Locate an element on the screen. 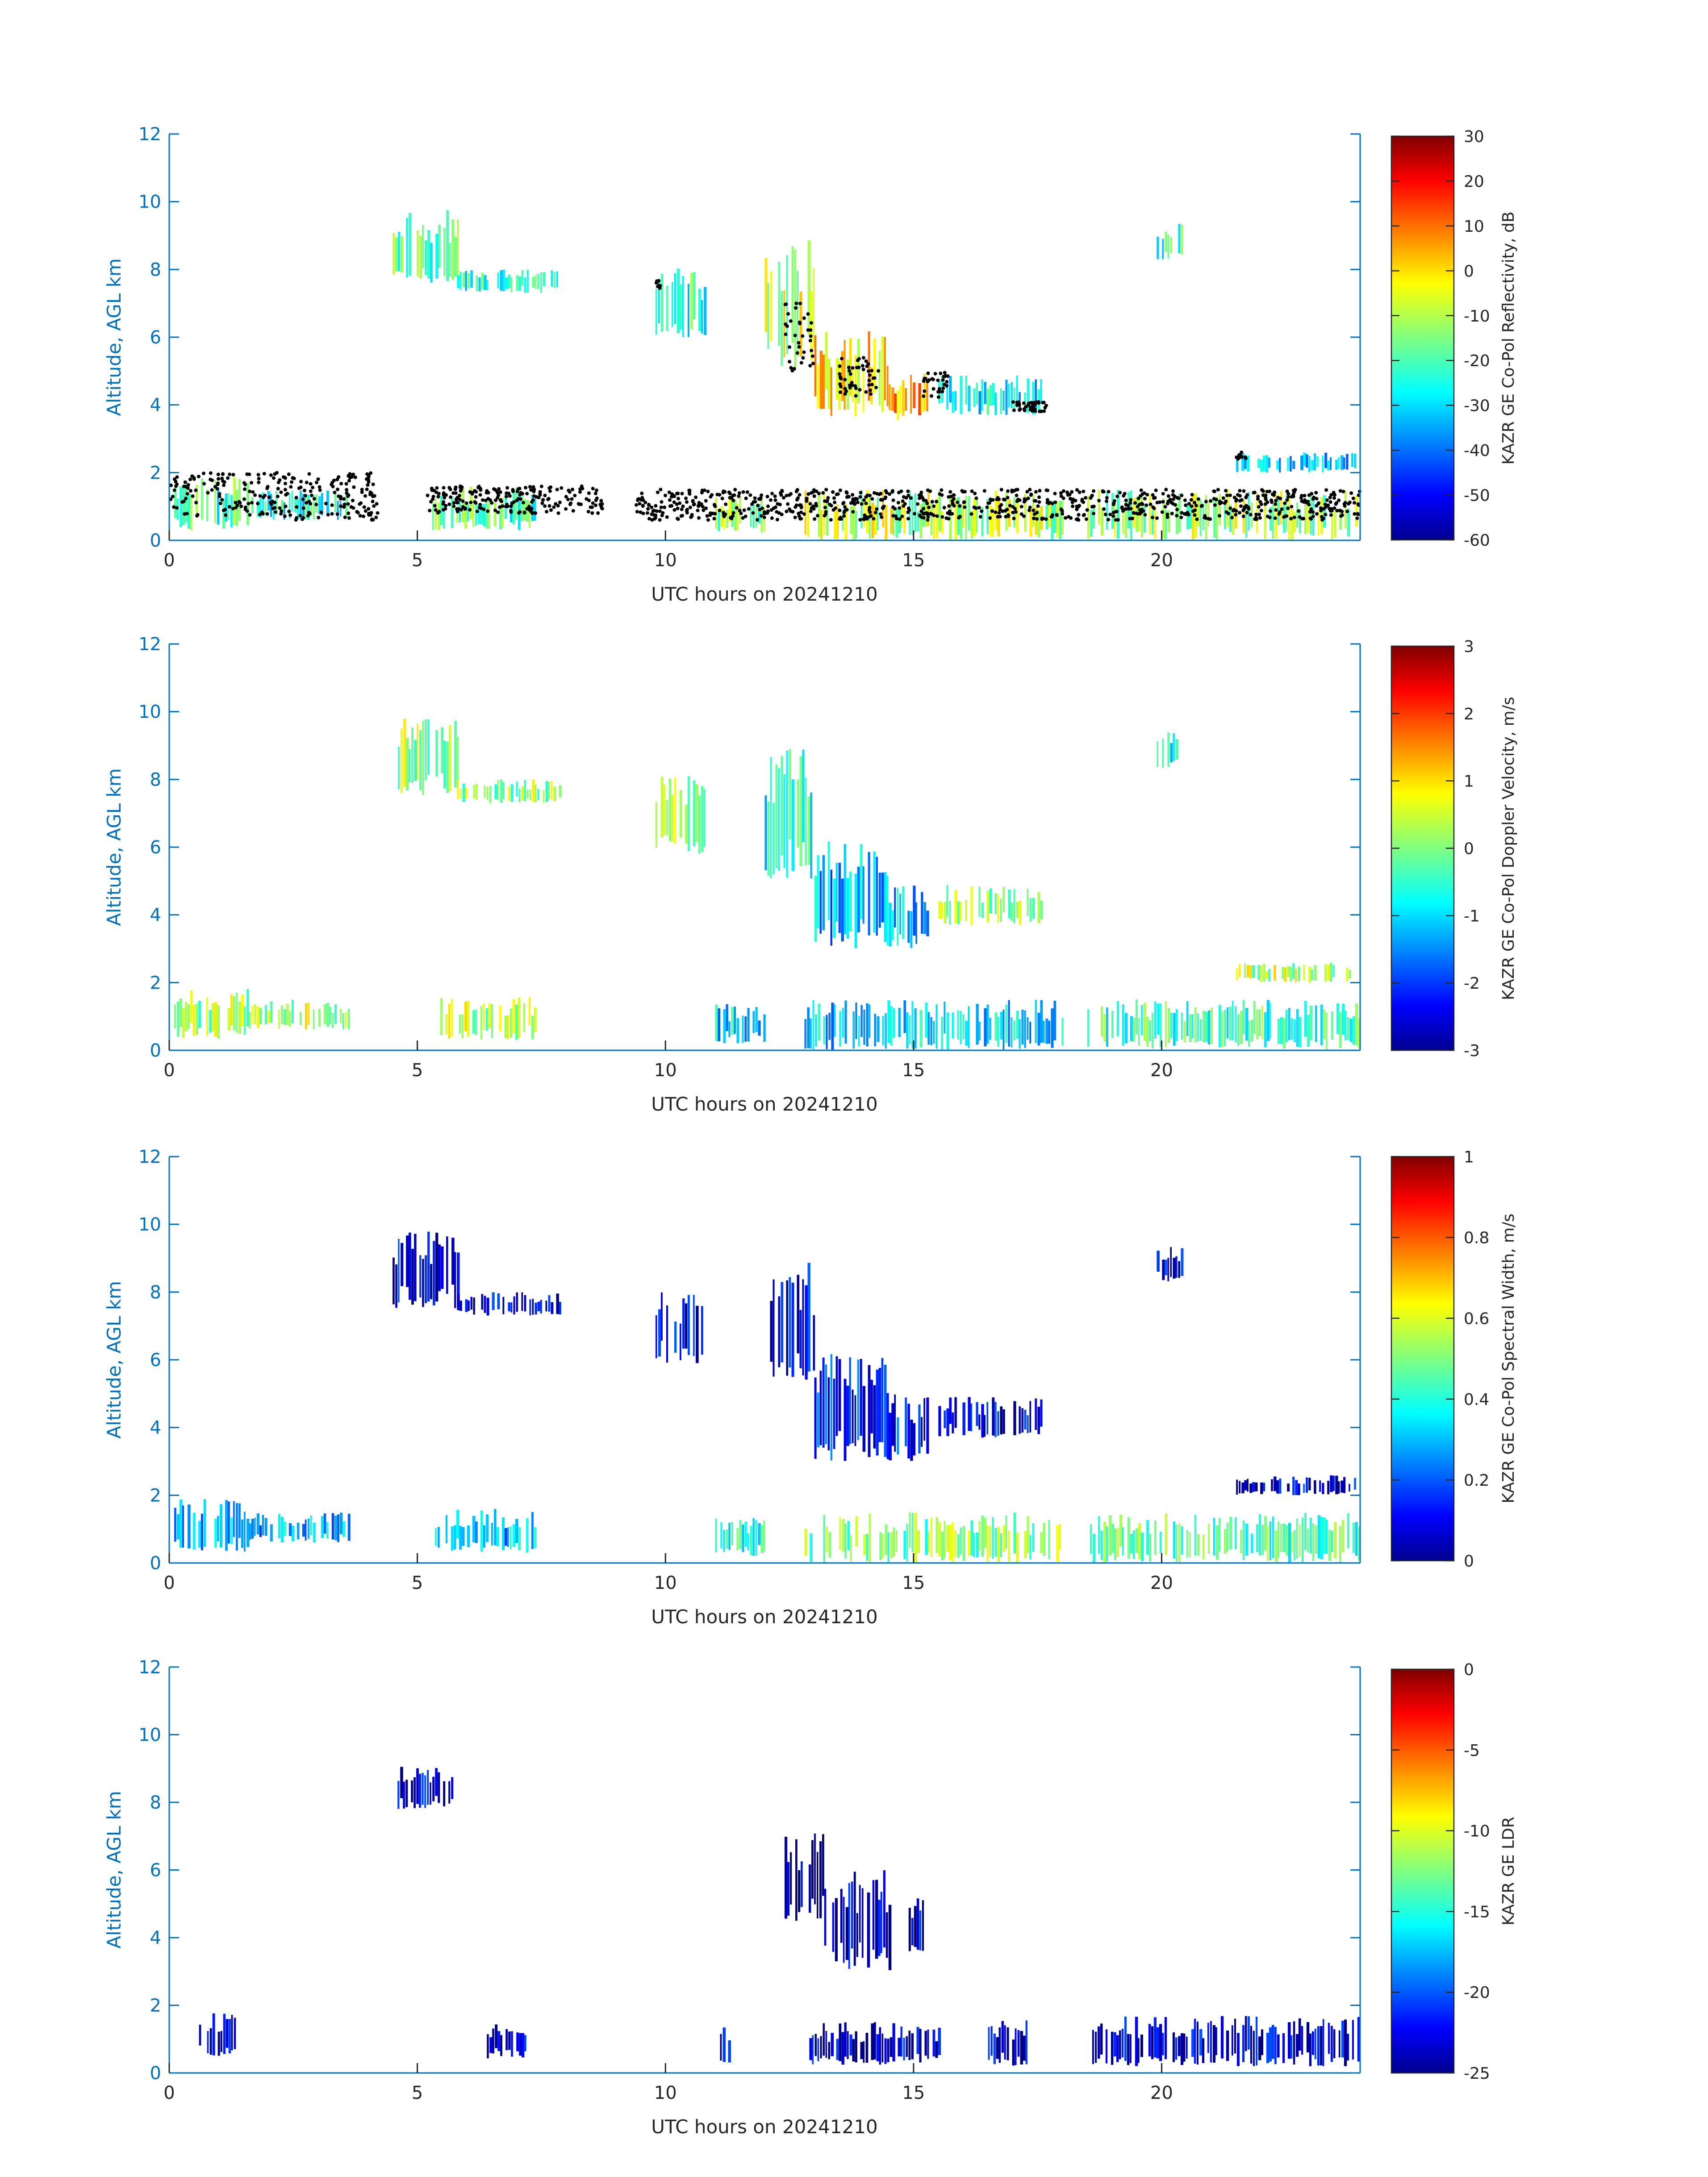  x-tick-label: 5 is located at coordinates (417, 560).